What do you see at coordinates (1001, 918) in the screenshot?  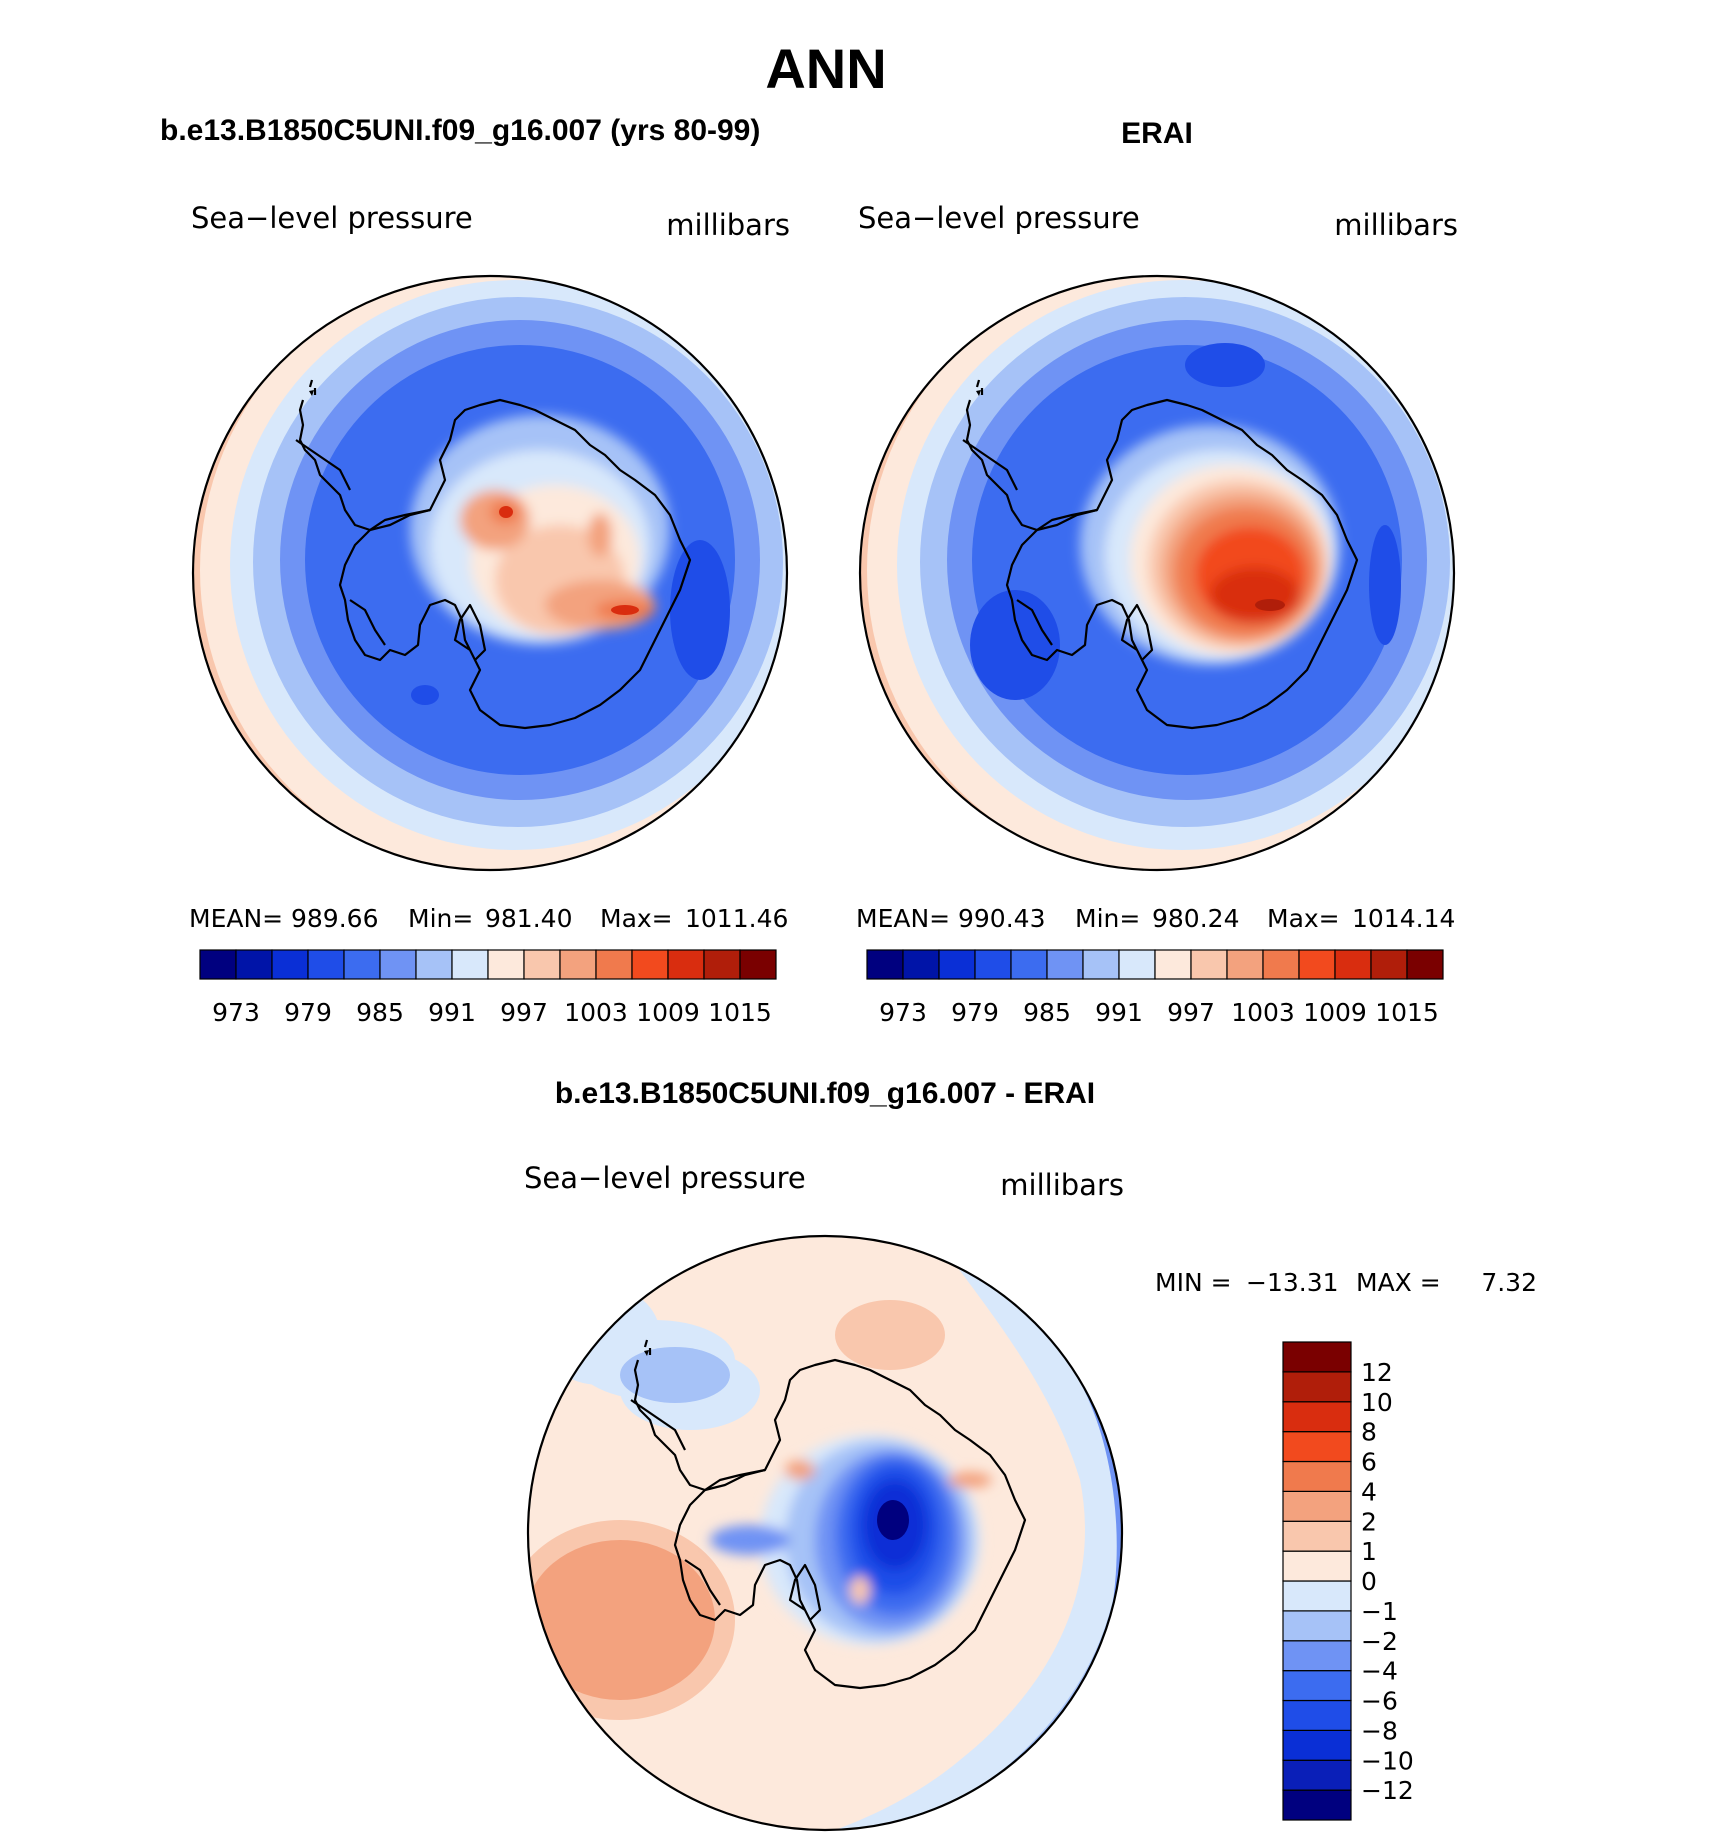 I see `obs-mean-value: 990.43` at bounding box center [1001, 918].